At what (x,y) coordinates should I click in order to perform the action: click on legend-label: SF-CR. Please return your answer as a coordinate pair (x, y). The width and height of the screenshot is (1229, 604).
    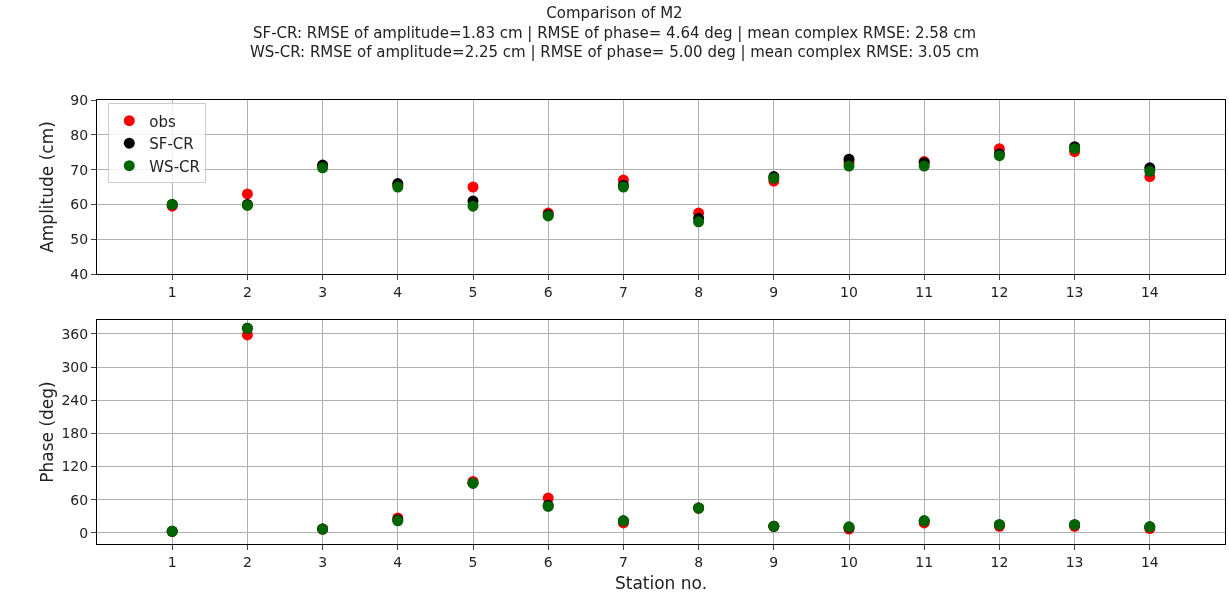
    Looking at the image, I should click on (171, 144).